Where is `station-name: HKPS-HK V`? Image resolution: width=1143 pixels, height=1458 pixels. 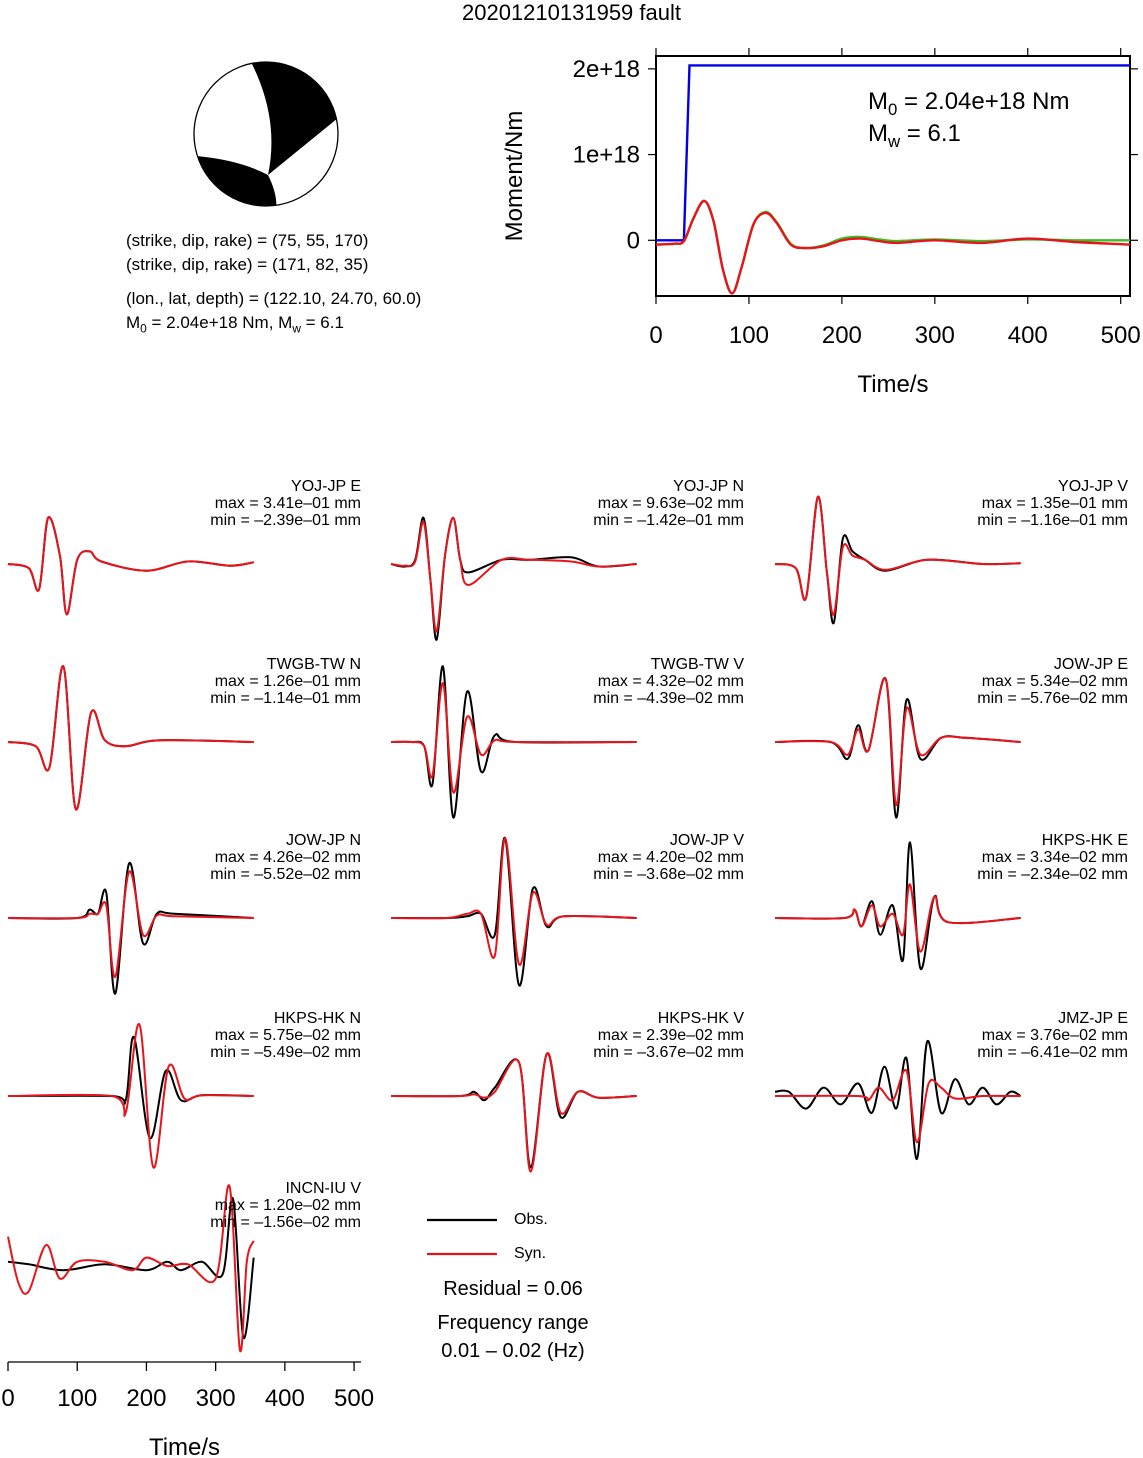
station-name: HKPS-HK V is located at coordinates (700, 1018).